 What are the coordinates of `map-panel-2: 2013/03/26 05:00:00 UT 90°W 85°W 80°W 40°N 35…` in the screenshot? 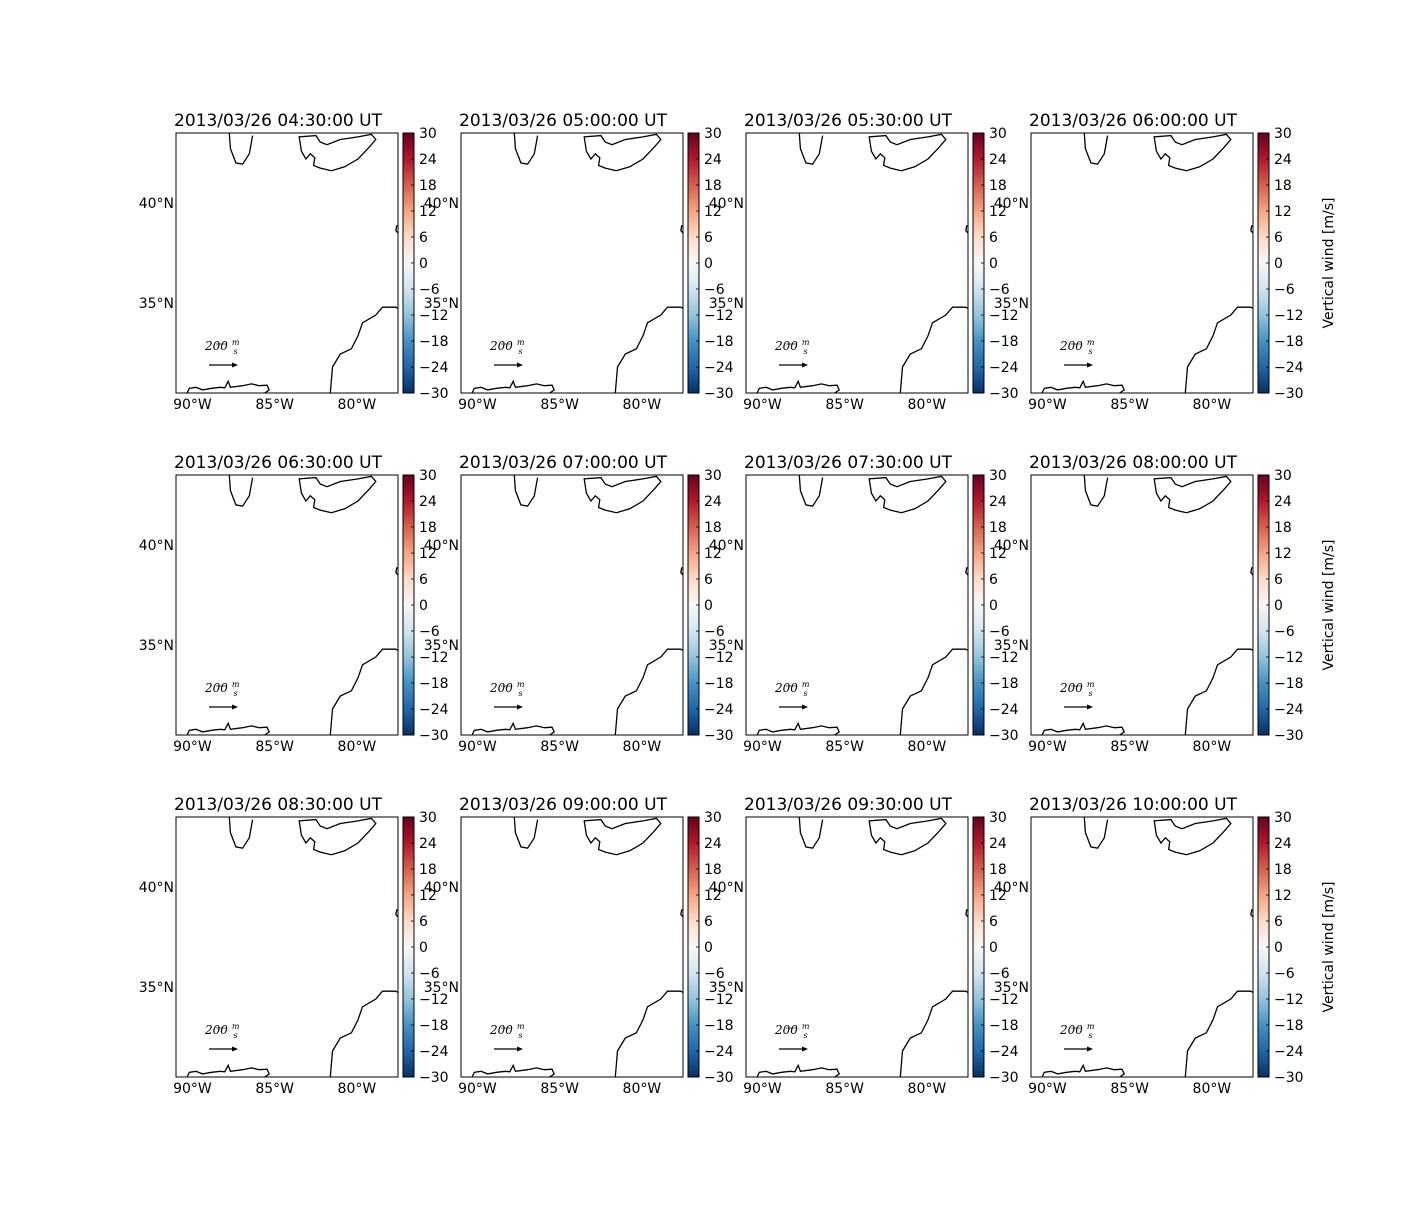 It's located at (595, 262).